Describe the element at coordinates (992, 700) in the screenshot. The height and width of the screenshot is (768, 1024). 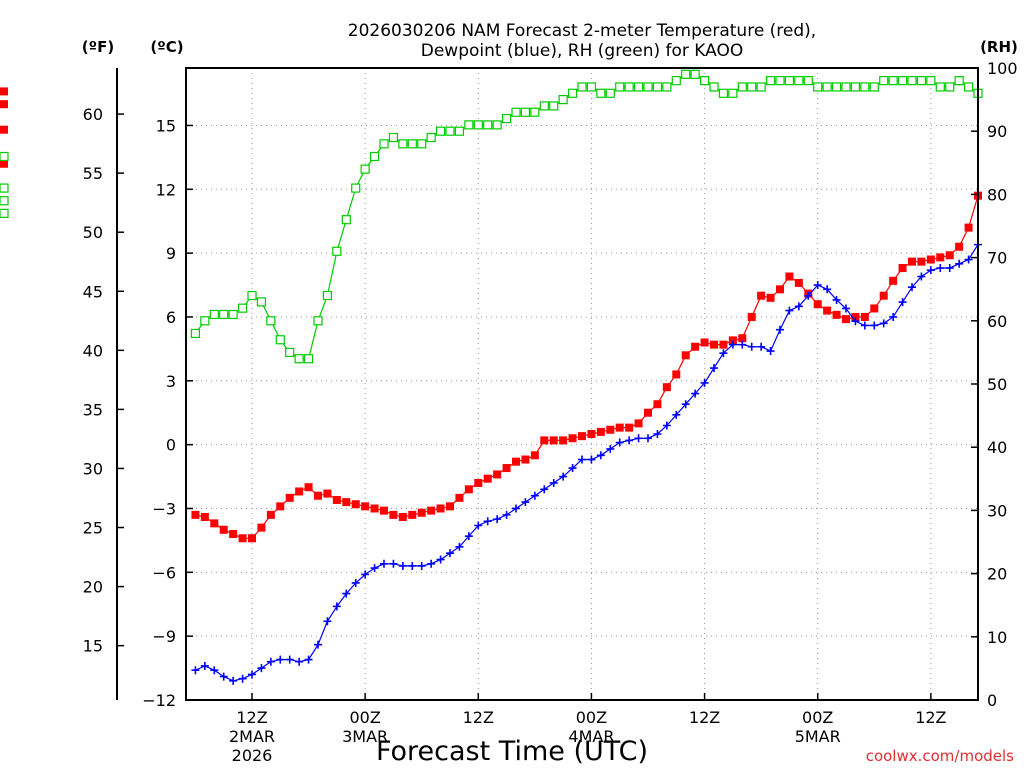
I see `tick-label-rh: 0` at that location.